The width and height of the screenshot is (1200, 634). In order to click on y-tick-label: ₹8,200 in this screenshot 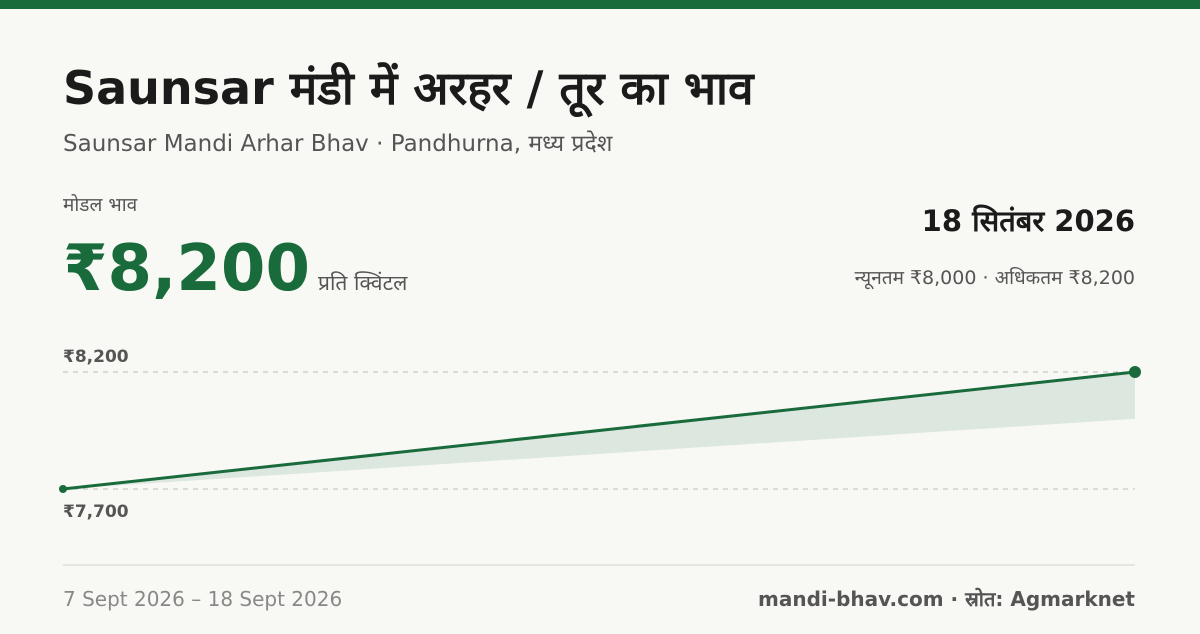, I will do `click(96, 357)`.